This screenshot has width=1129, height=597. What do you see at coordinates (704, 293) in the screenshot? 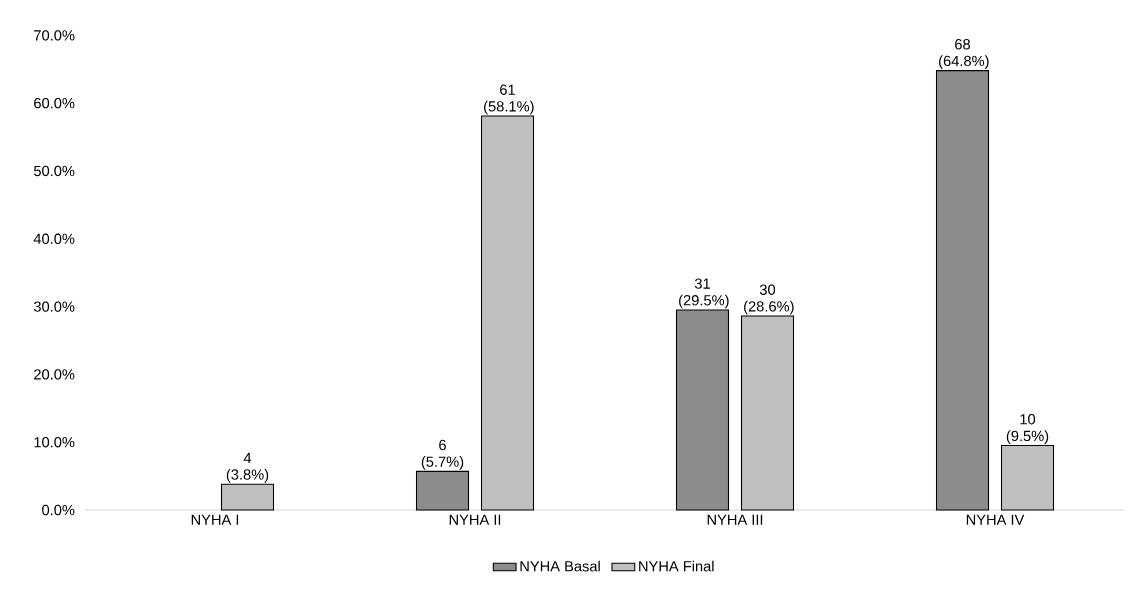
I see `data-label: 31 (29.5%)` at bounding box center [704, 293].